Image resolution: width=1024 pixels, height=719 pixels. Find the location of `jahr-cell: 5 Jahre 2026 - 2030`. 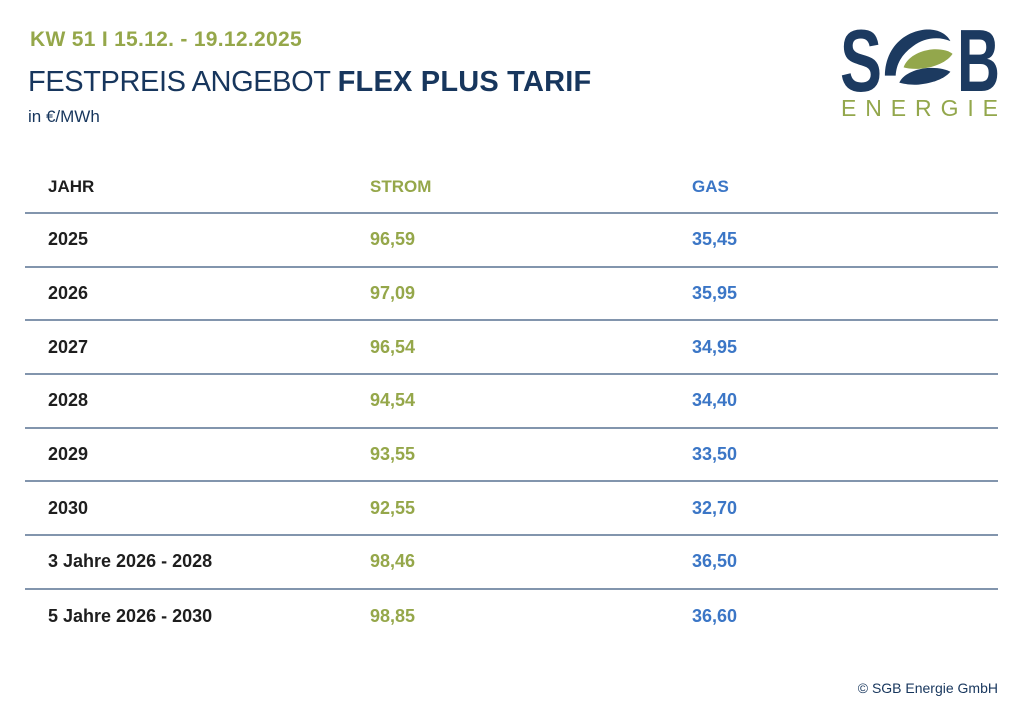

jahr-cell: 5 Jahre 2026 - 2030 is located at coordinates (130, 616).